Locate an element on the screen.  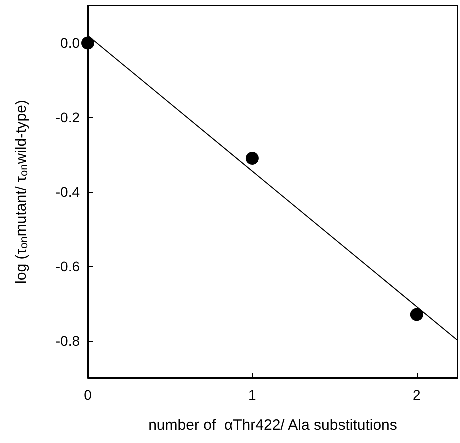
y-tick-label: -0.4 is located at coordinates (68, 192).